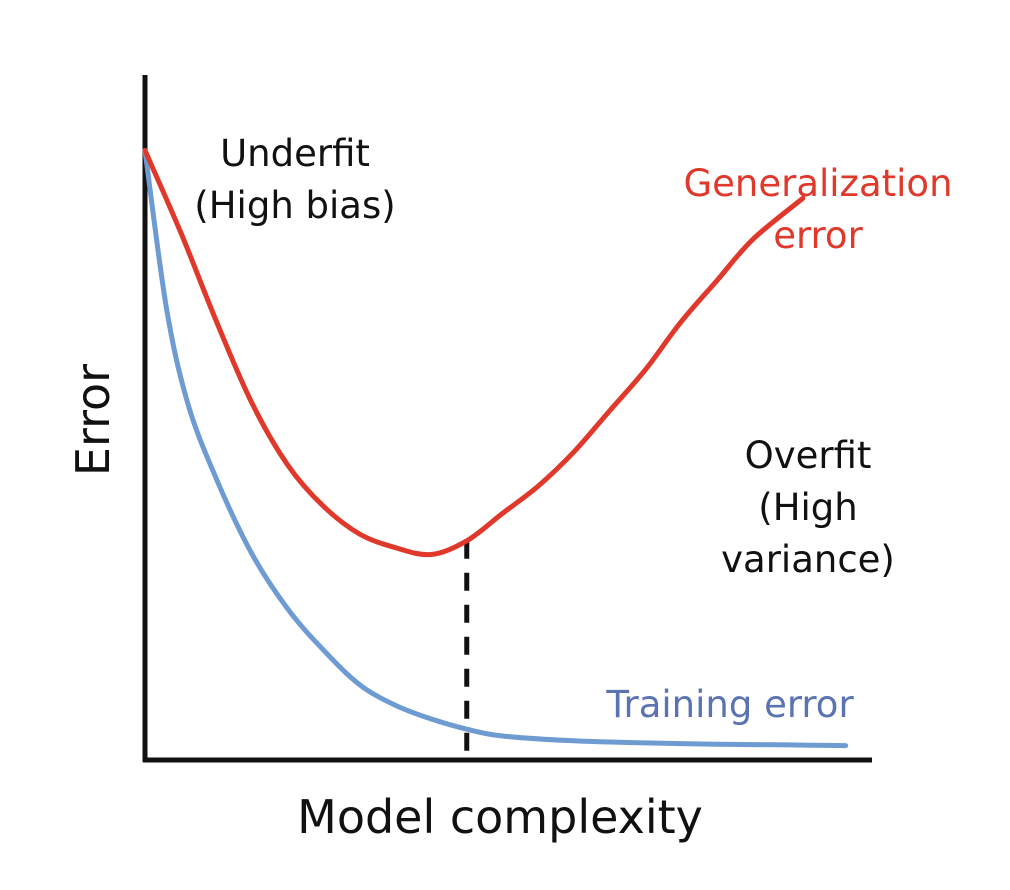 The width and height of the screenshot is (1010, 890). Describe the element at coordinates (93, 420) in the screenshot. I see `y-axis-label: Error` at that location.